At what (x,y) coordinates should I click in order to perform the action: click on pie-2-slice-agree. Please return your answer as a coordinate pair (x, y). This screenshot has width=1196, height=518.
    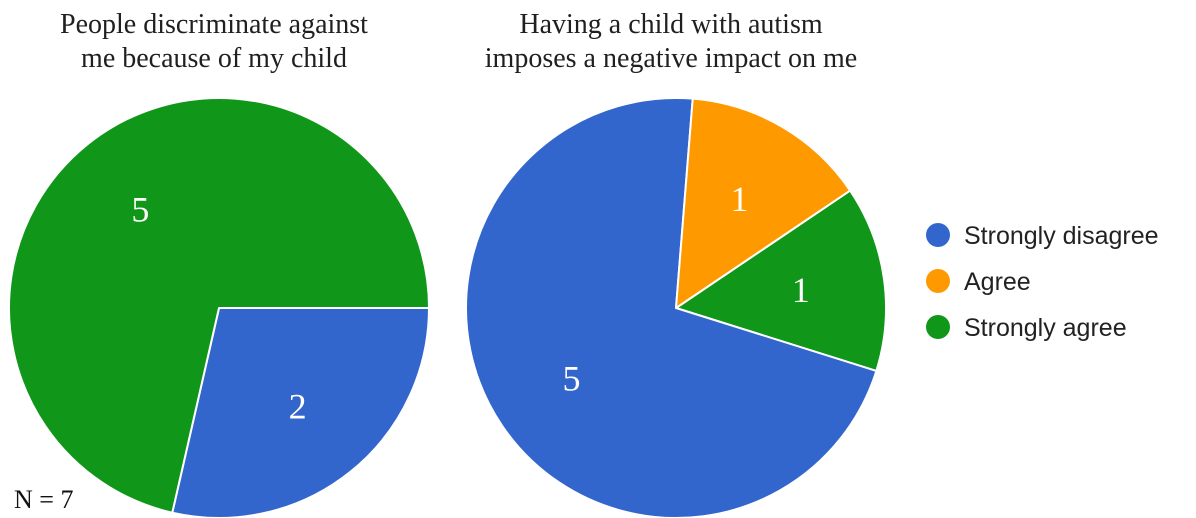
    Looking at the image, I should click on (763, 203).